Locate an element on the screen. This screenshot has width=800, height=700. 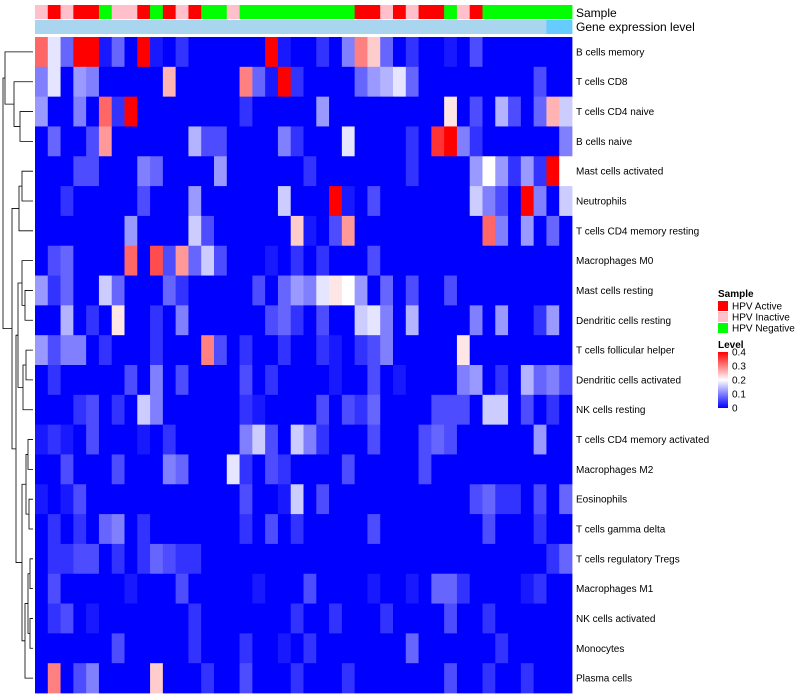
gene-expression-annotation-track is located at coordinates (304, 27).